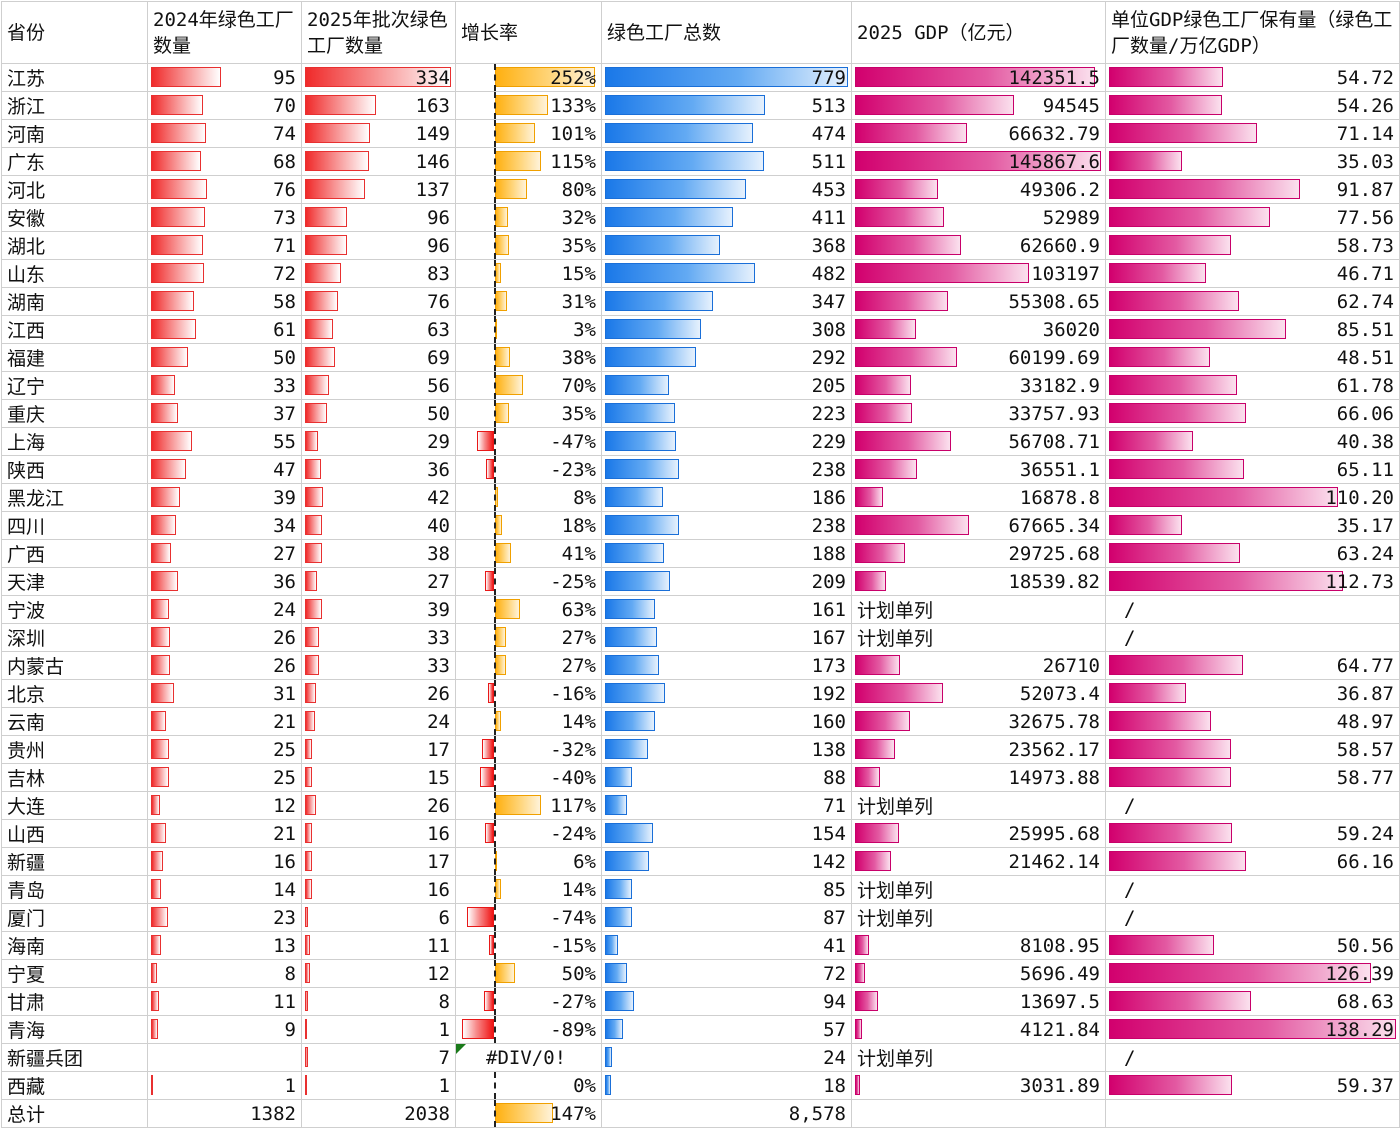 This screenshot has height=1130, width=1400. What do you see at coordinates (378, 861) in the screenshot?
I see `count-2025-cell: 17` at bounding box center [378, 861].